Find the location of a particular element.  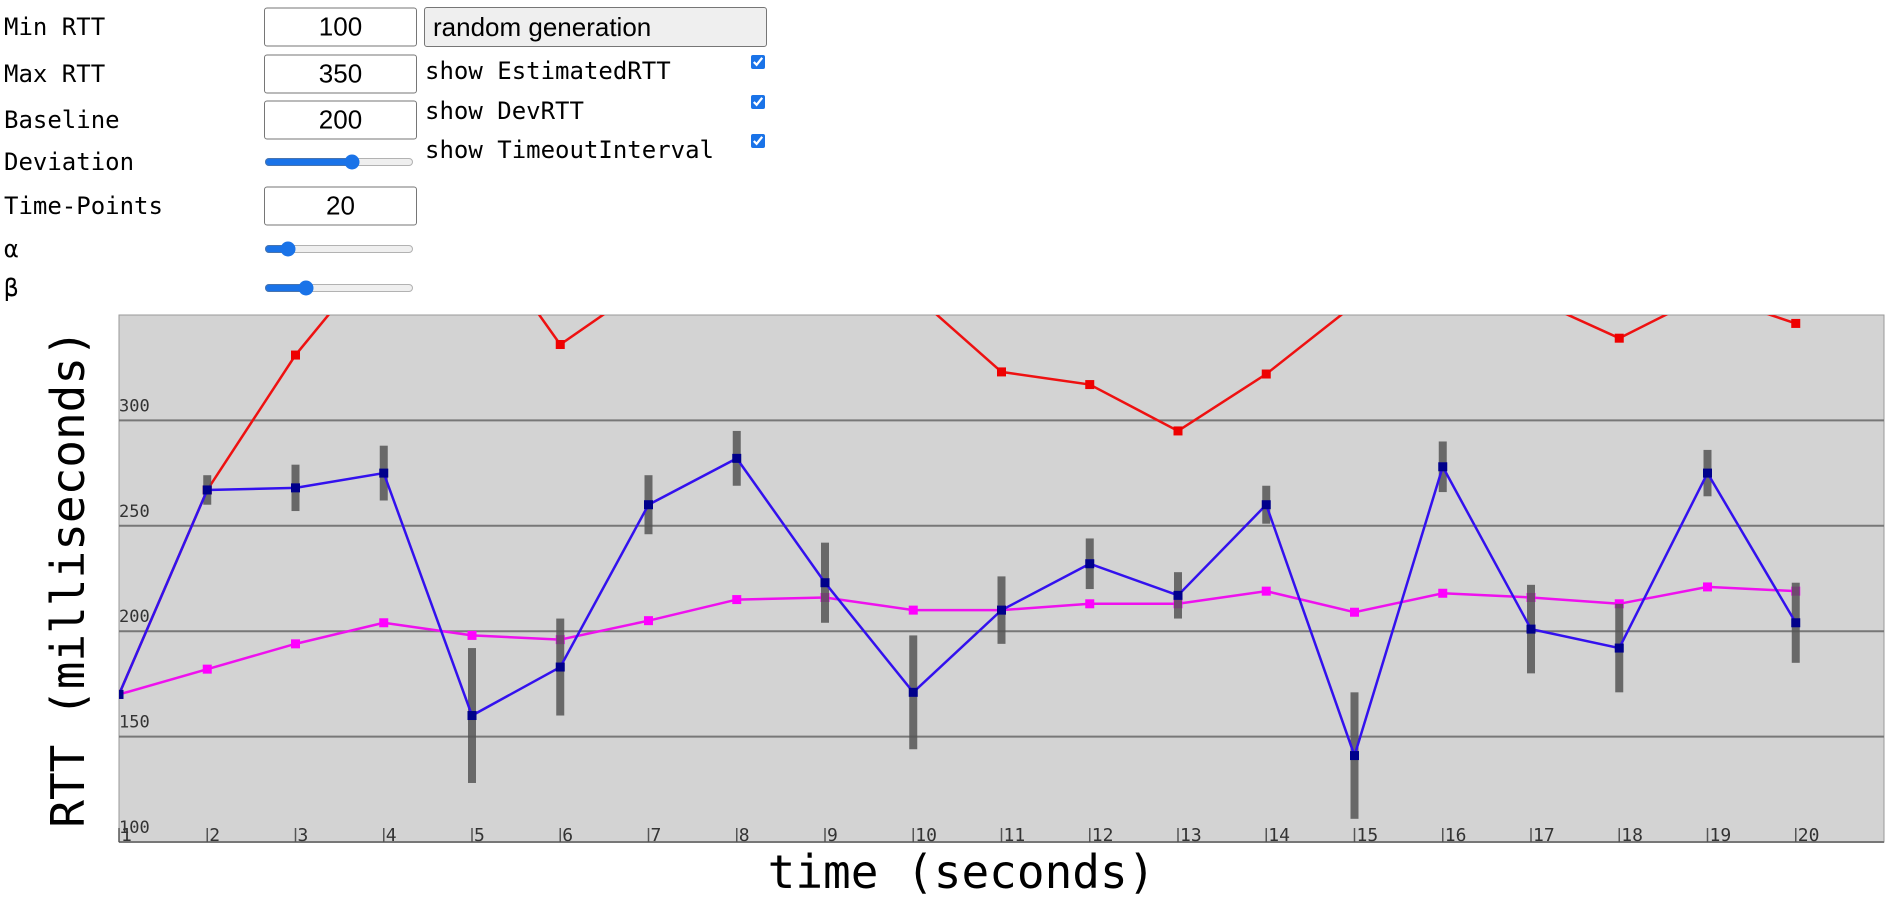

checkbox-label: show DevRTT is located at coordinates (504, 111).